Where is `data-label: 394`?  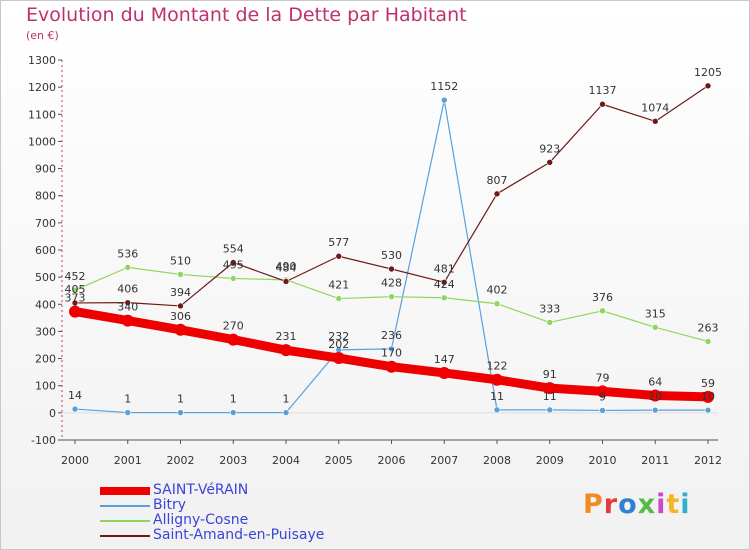 data-label: 394 is located at coordinates (180, 292).